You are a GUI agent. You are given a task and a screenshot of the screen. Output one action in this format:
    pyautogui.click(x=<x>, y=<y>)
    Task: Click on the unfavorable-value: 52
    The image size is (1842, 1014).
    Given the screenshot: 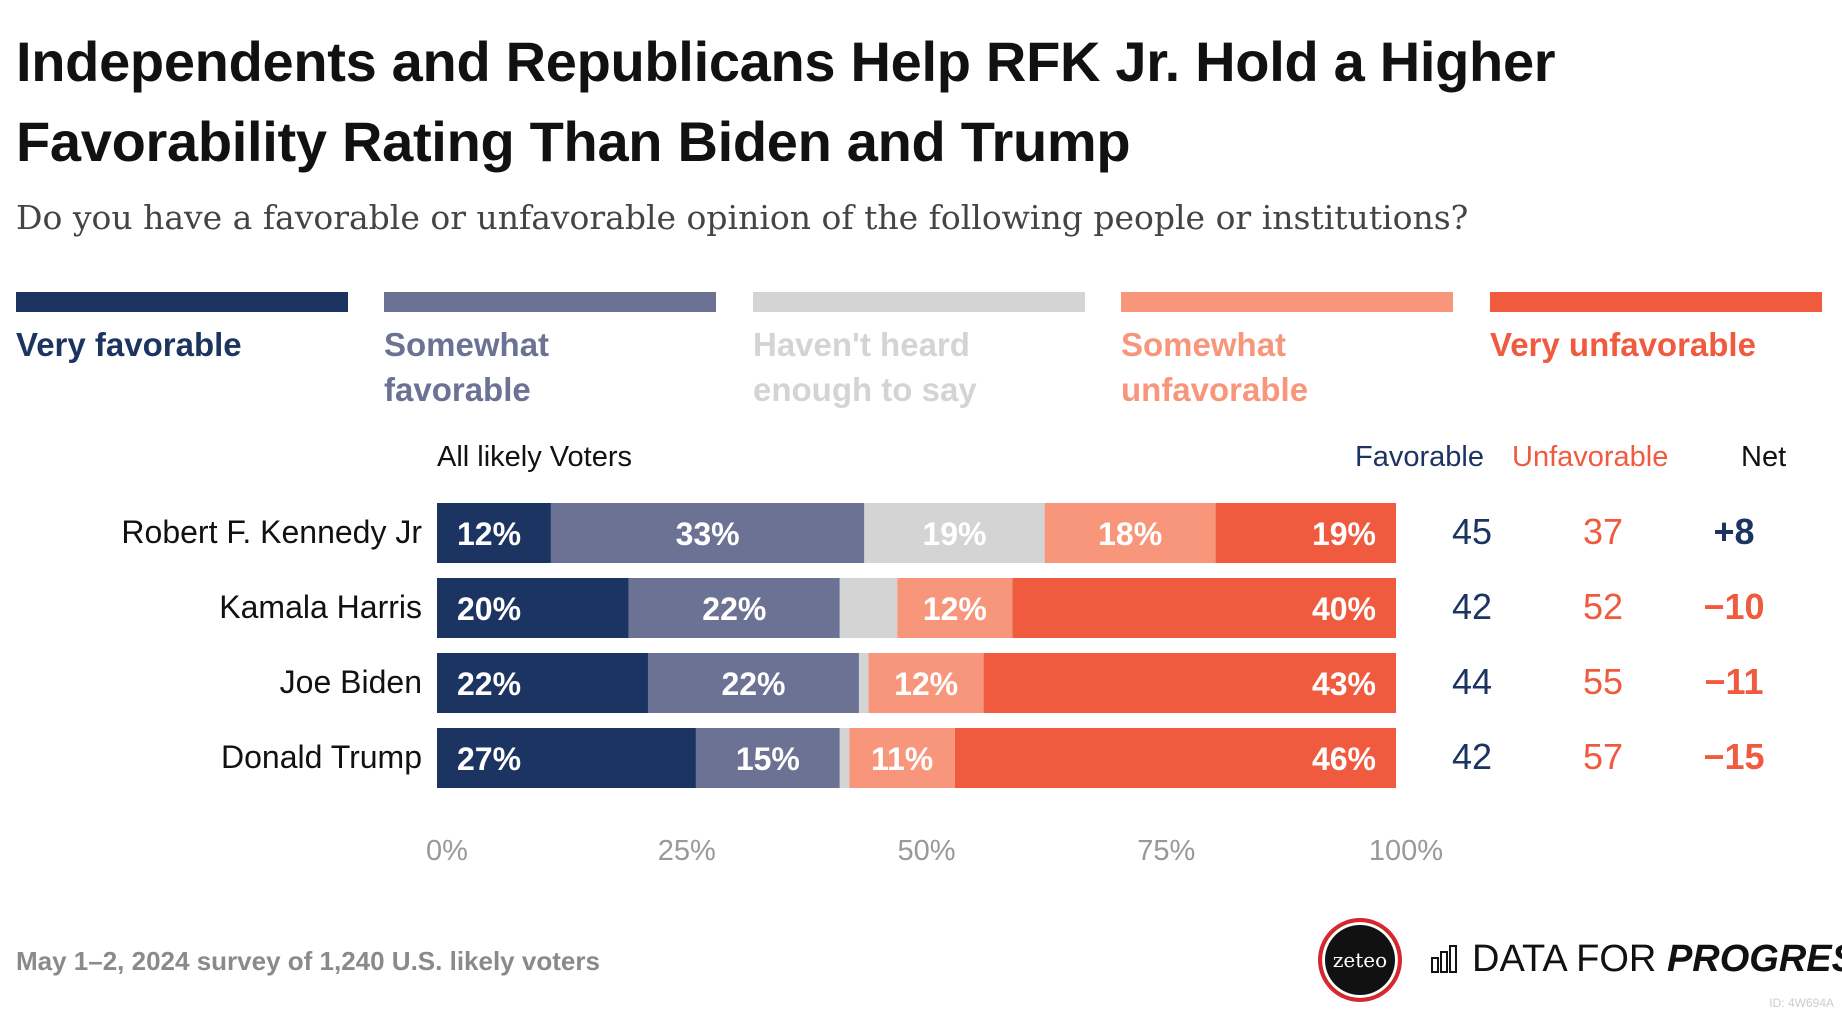 What is the action you would take?
    pyautogui.click(x=1603, y=606)
    